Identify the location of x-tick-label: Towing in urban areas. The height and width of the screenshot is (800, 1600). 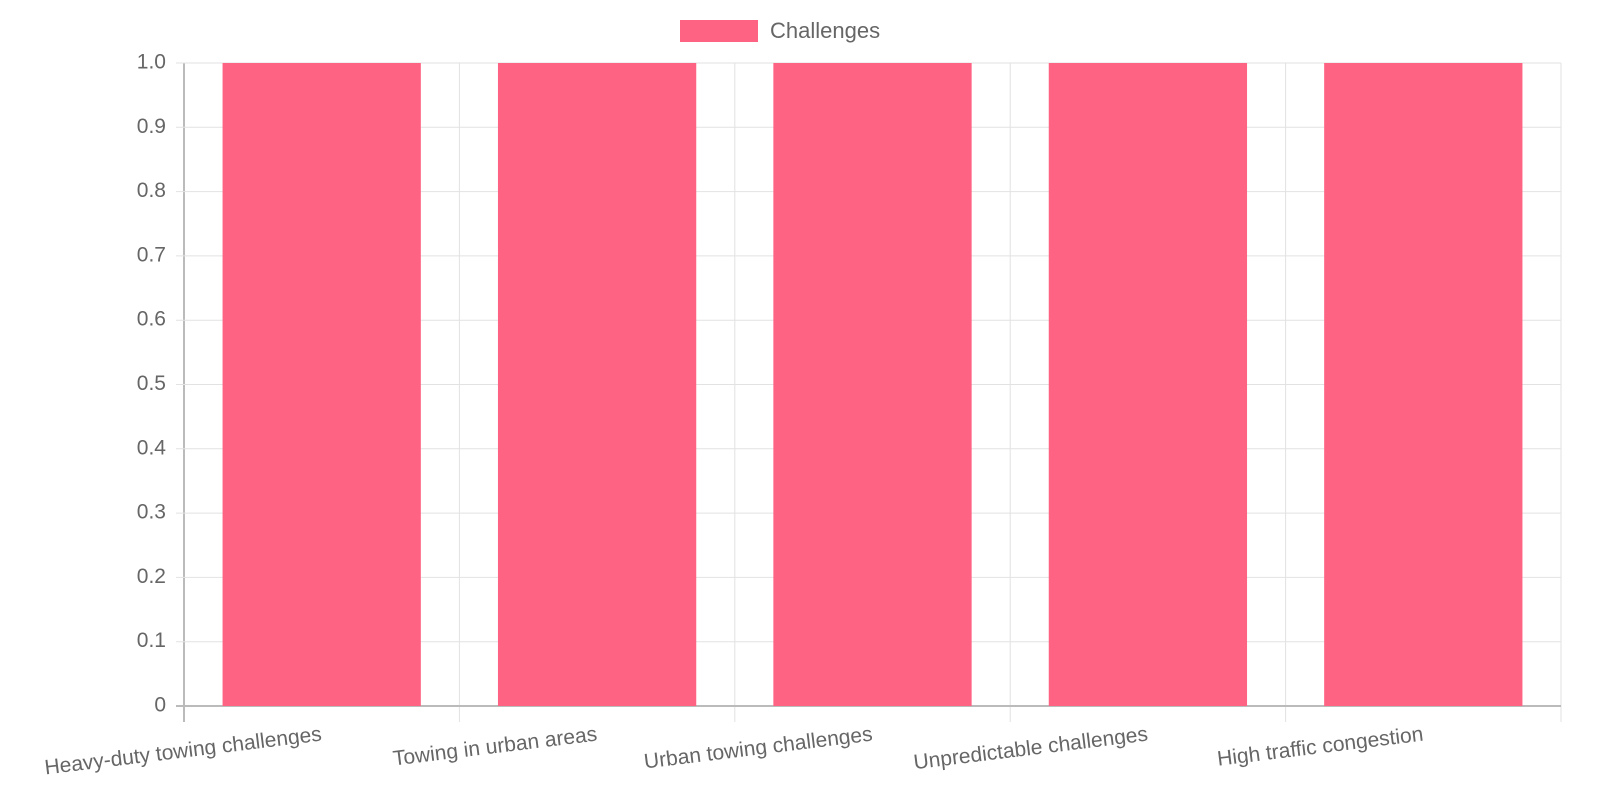
(495, 747).